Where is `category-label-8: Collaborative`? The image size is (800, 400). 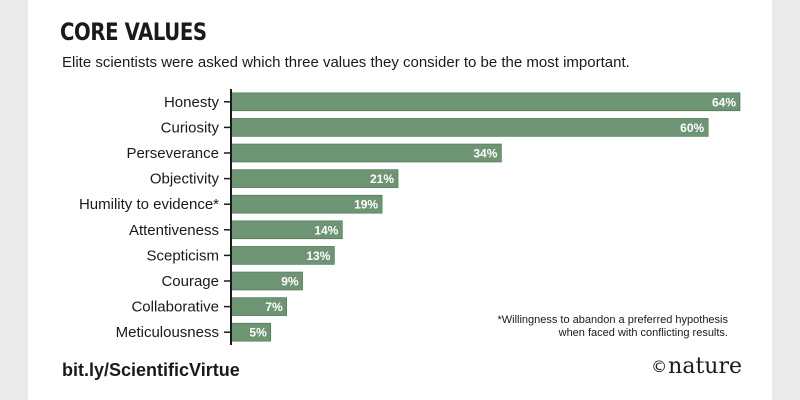
category-label-8: Collaborative is located at coordinates (175, 307).